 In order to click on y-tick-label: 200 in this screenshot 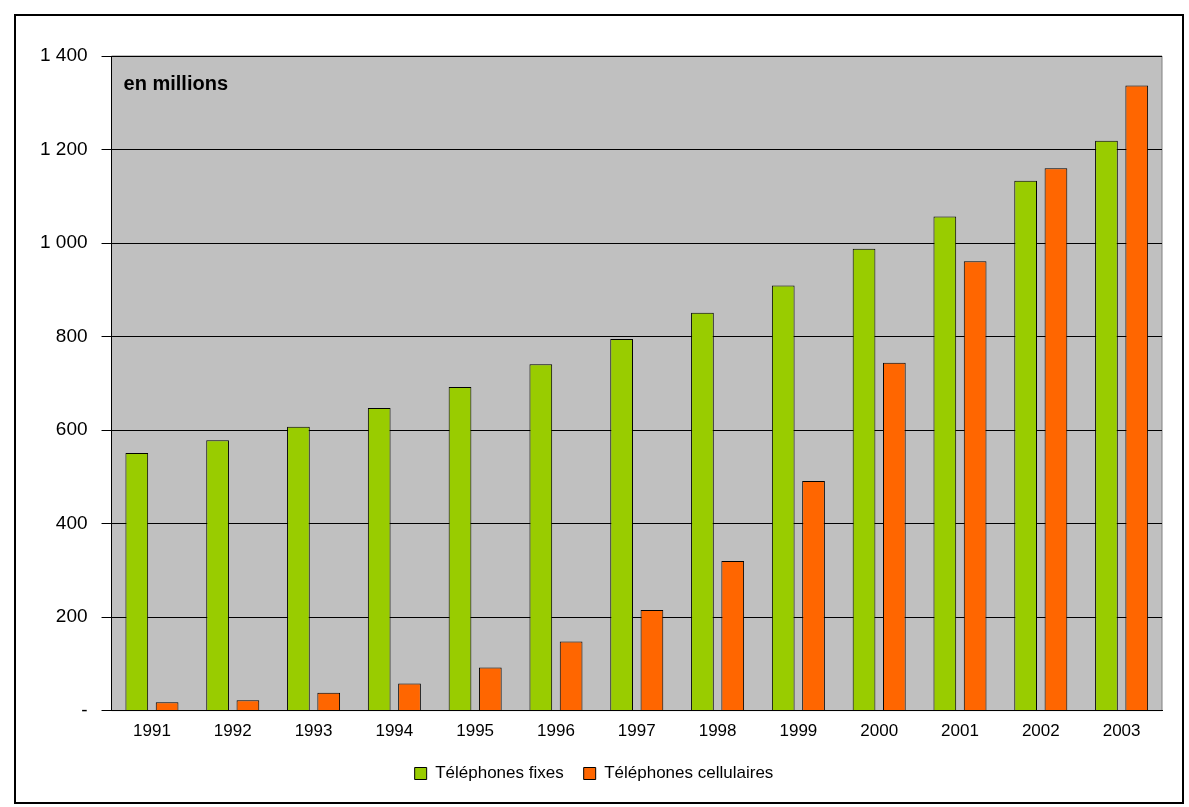, I will do `click(71, 616)`.